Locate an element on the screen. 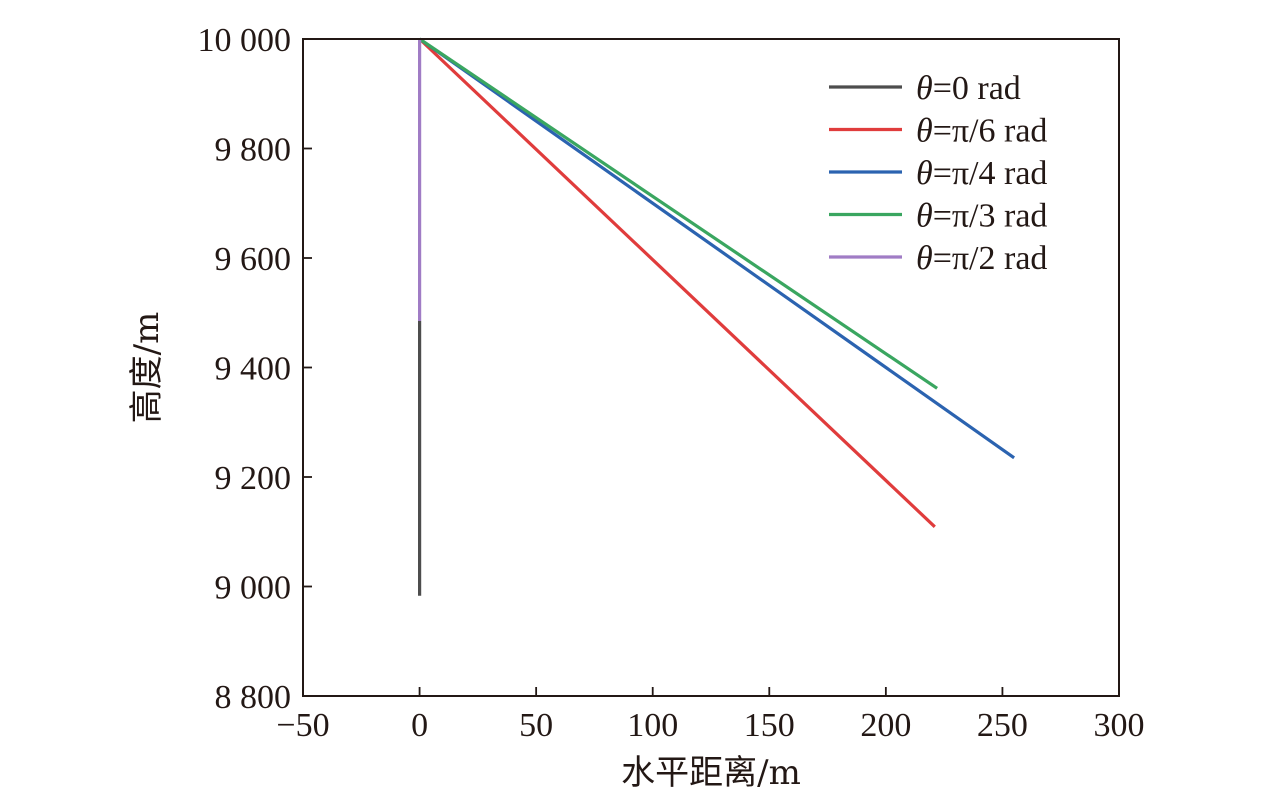 This screenshot has width=1276, height=802. legend-label-2: θ=π/4 rad is located at coordinates (981, 173).